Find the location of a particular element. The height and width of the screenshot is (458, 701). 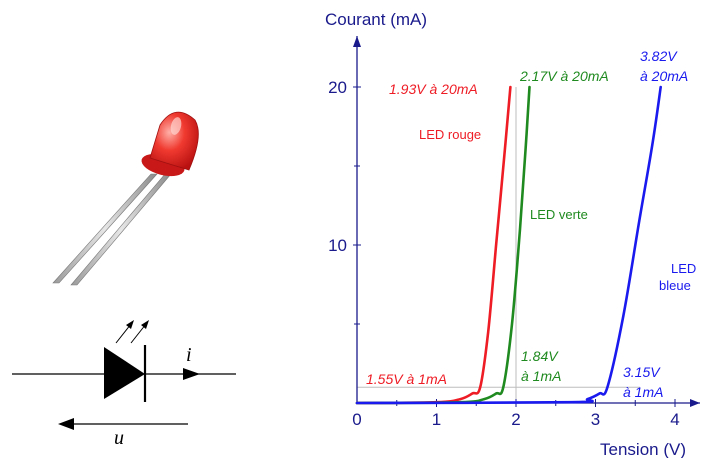

y-axis-title: Courant (mA) is located at coordinates (376, 19).